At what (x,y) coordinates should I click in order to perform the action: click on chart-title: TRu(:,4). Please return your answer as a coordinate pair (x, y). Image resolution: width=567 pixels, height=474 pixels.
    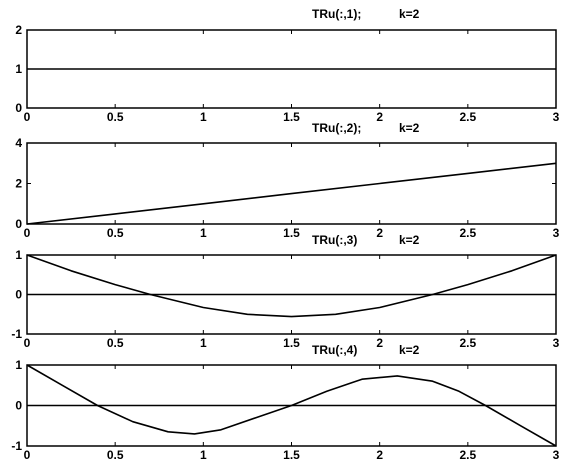
    Looking at the image, I should click on (334, 350).